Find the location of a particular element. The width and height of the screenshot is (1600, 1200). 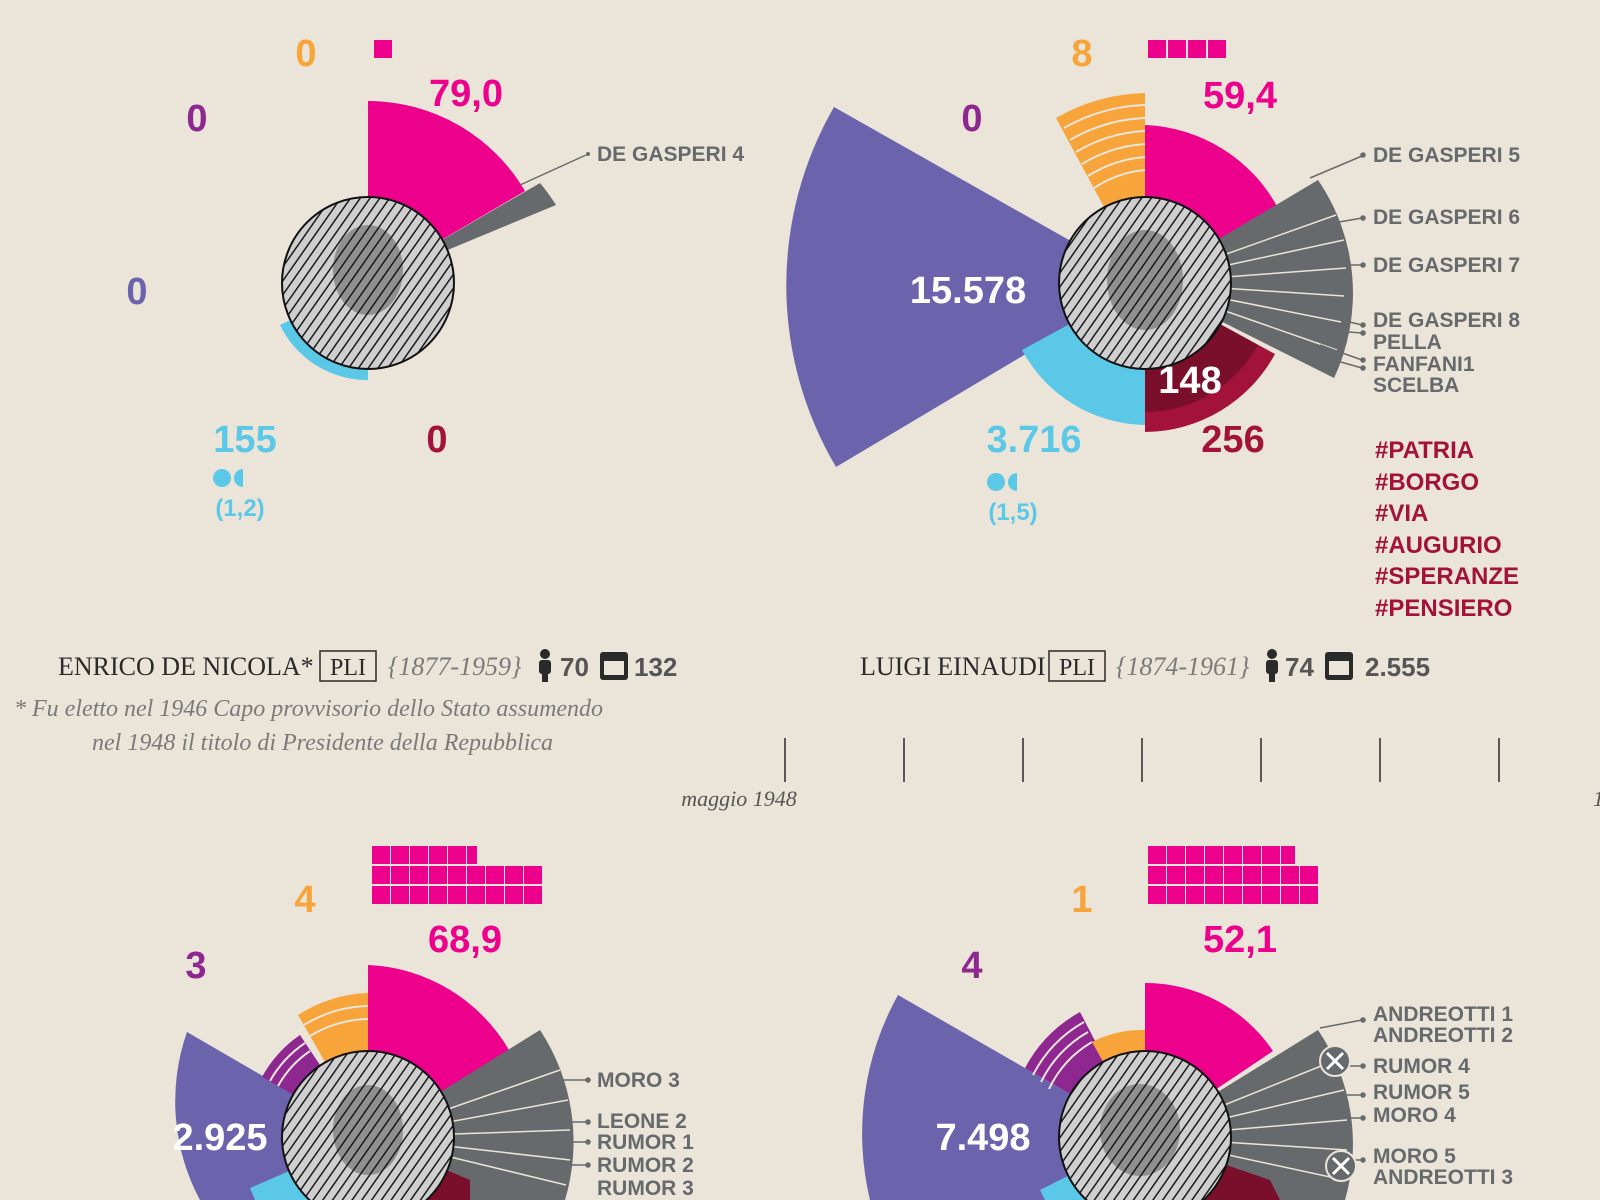

person-icon is located at coordinates (545, 665).